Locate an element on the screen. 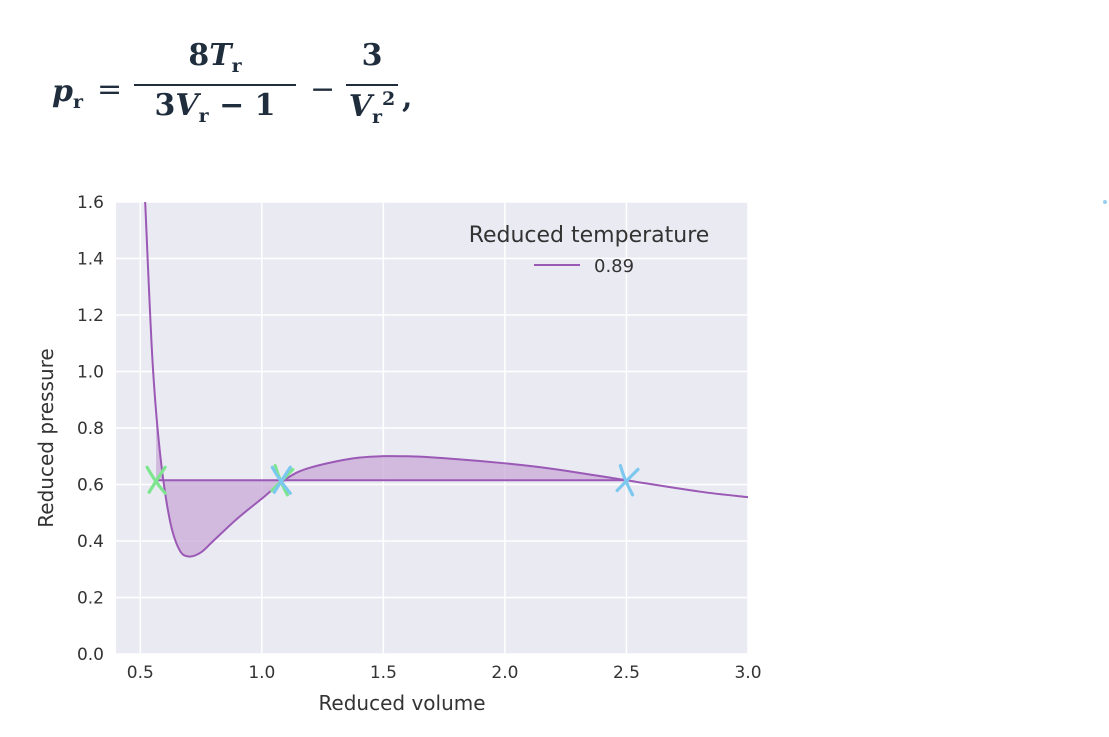  y-tick-label: 1.6 is located at coordinates (90, 203).